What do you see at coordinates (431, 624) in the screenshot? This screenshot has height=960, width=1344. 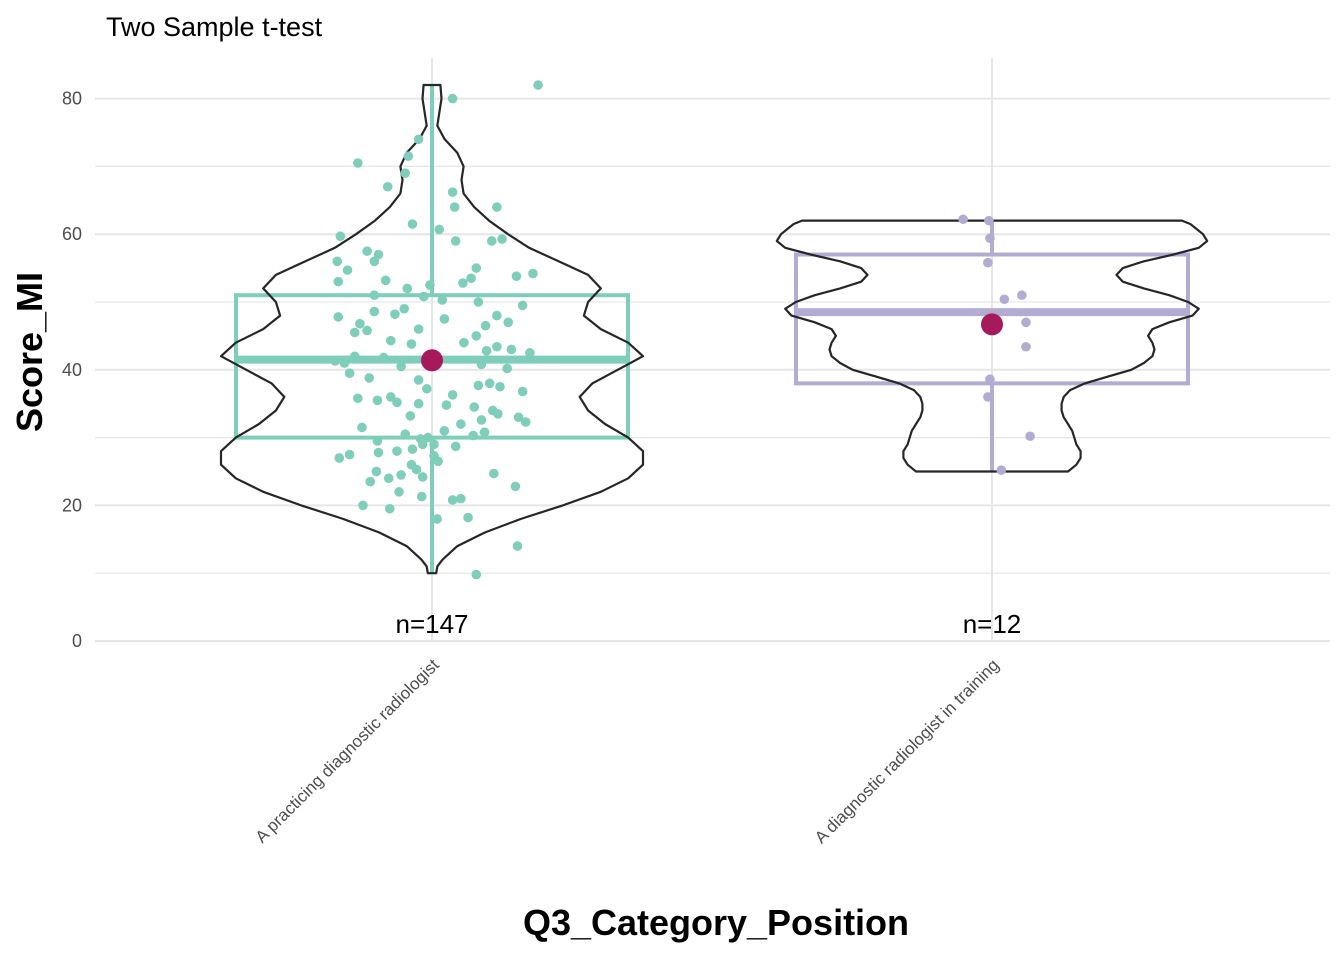 I see `n-label: n=147` at bounding box center [431, 624].